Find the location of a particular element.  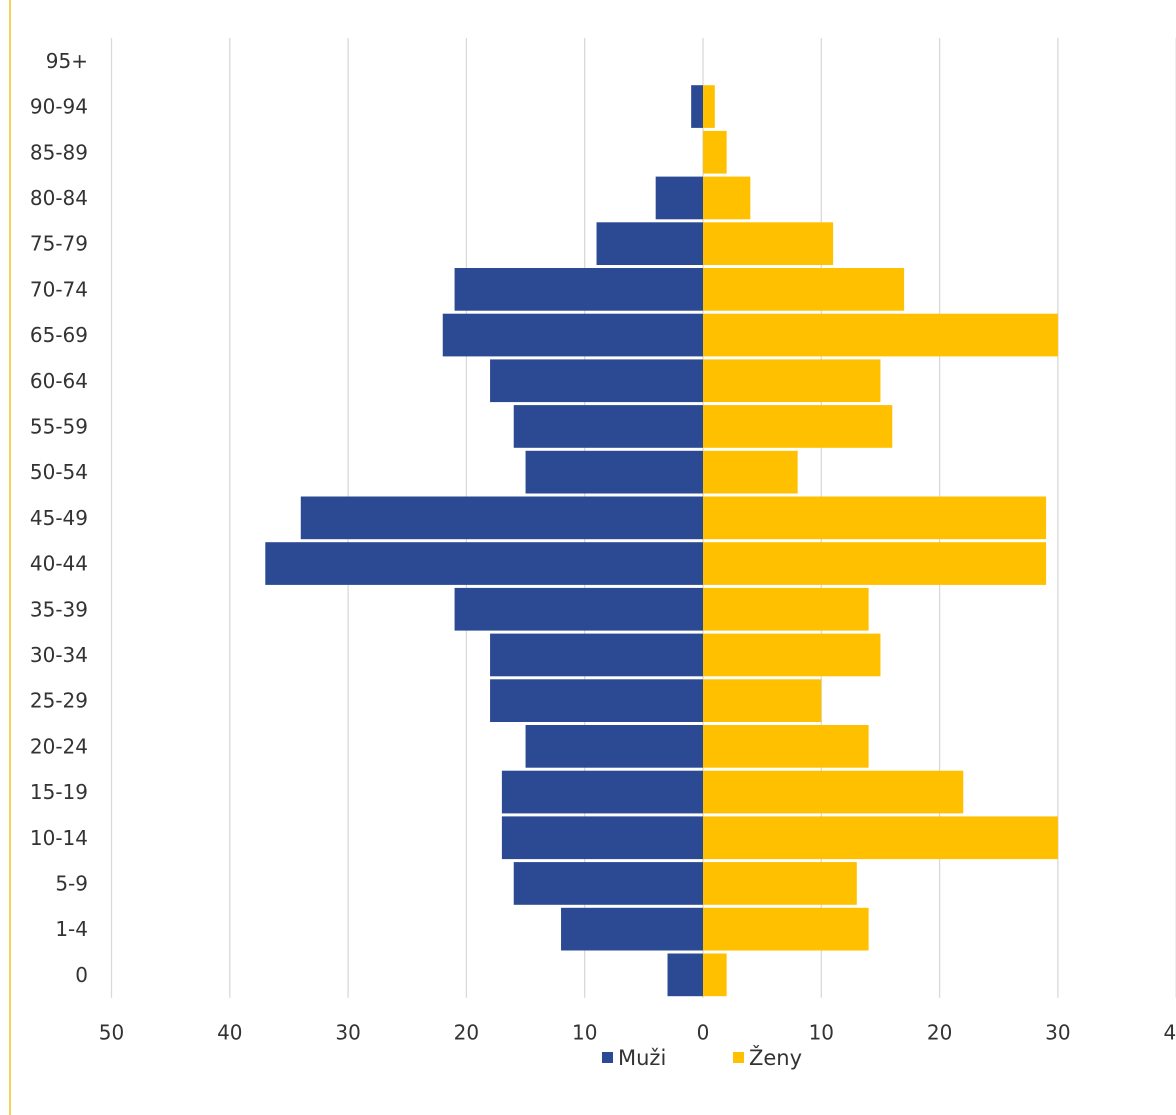

y-tick-label: 90-94 is located at coordinates (59, 107).